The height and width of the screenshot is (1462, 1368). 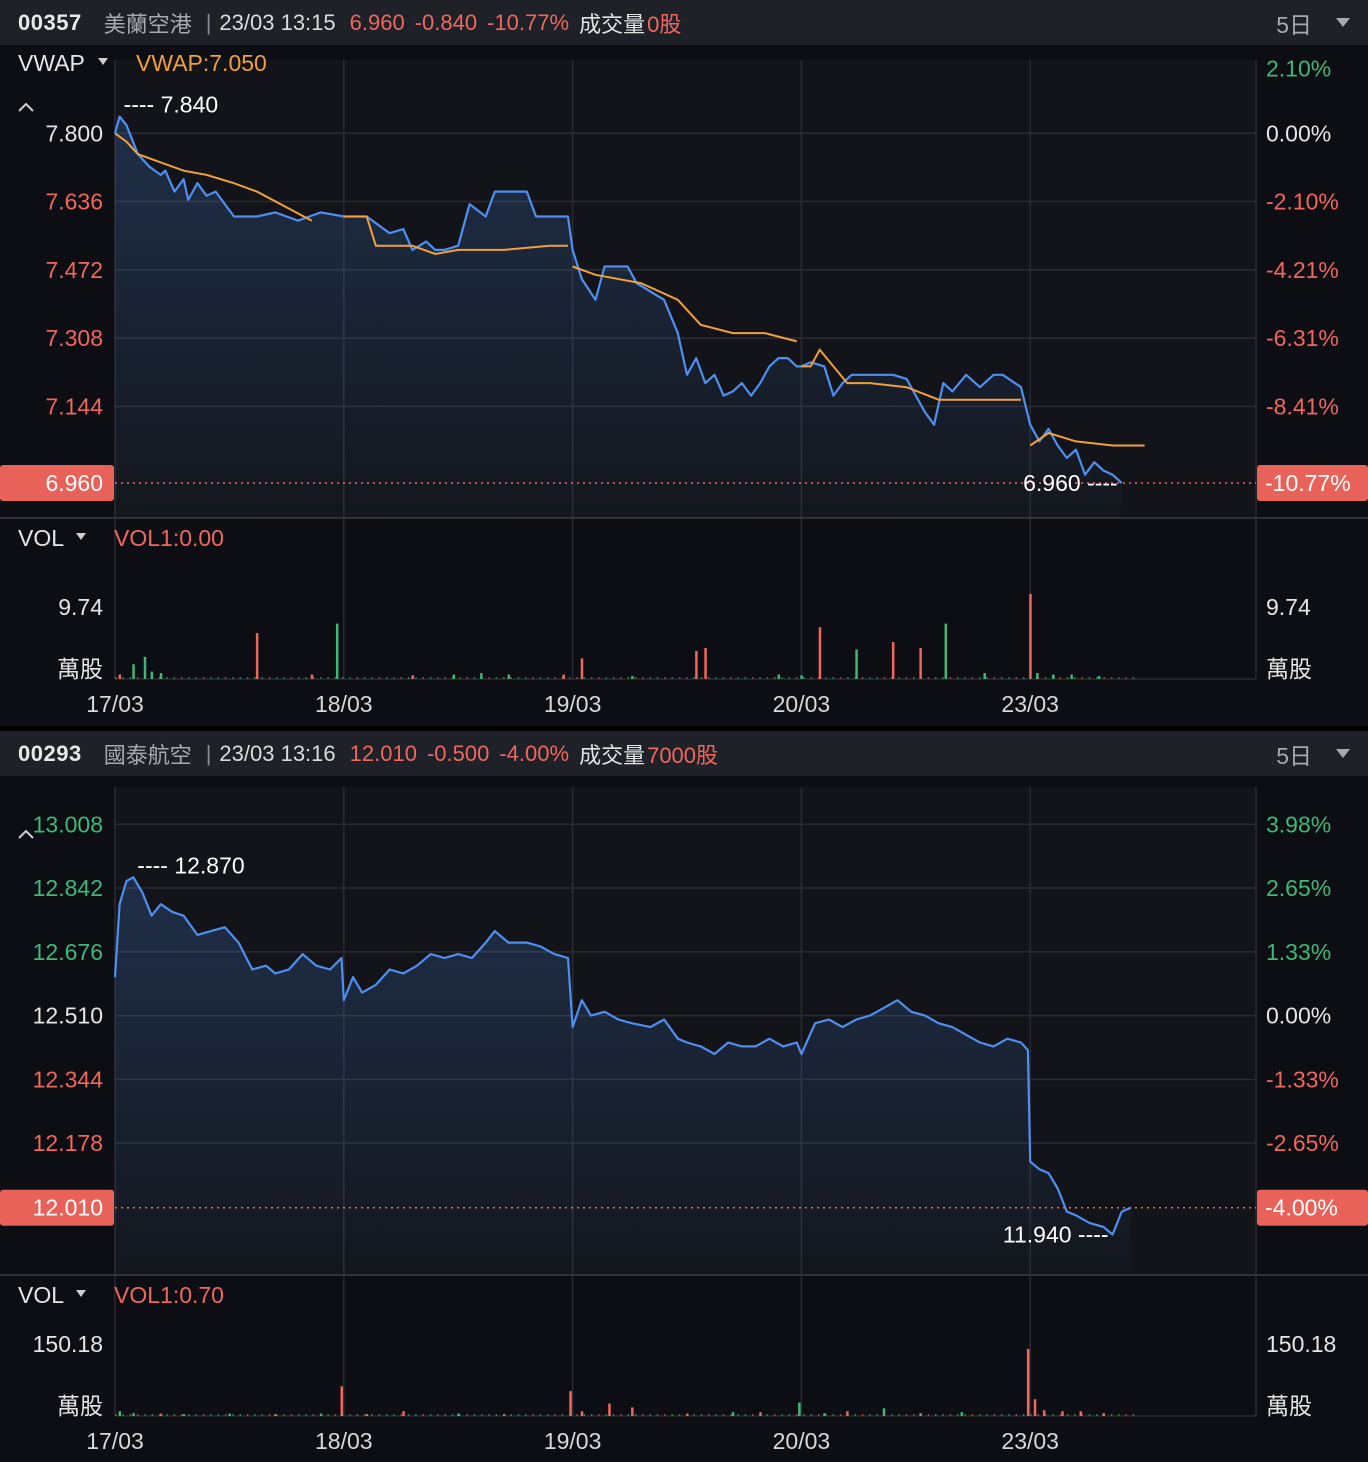 I want to click on price-change: -0.840, so click(x=446, y=22).